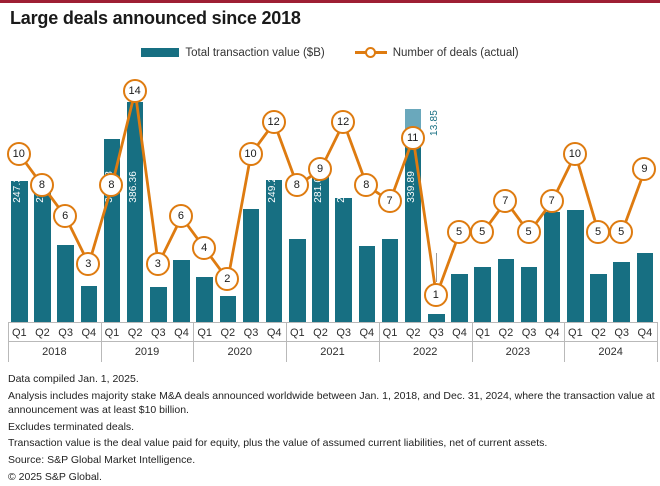 Image resolution: width=660 pixels, height=486 pixels. I want to click on bar-2024-Q3, so click(621, 292).